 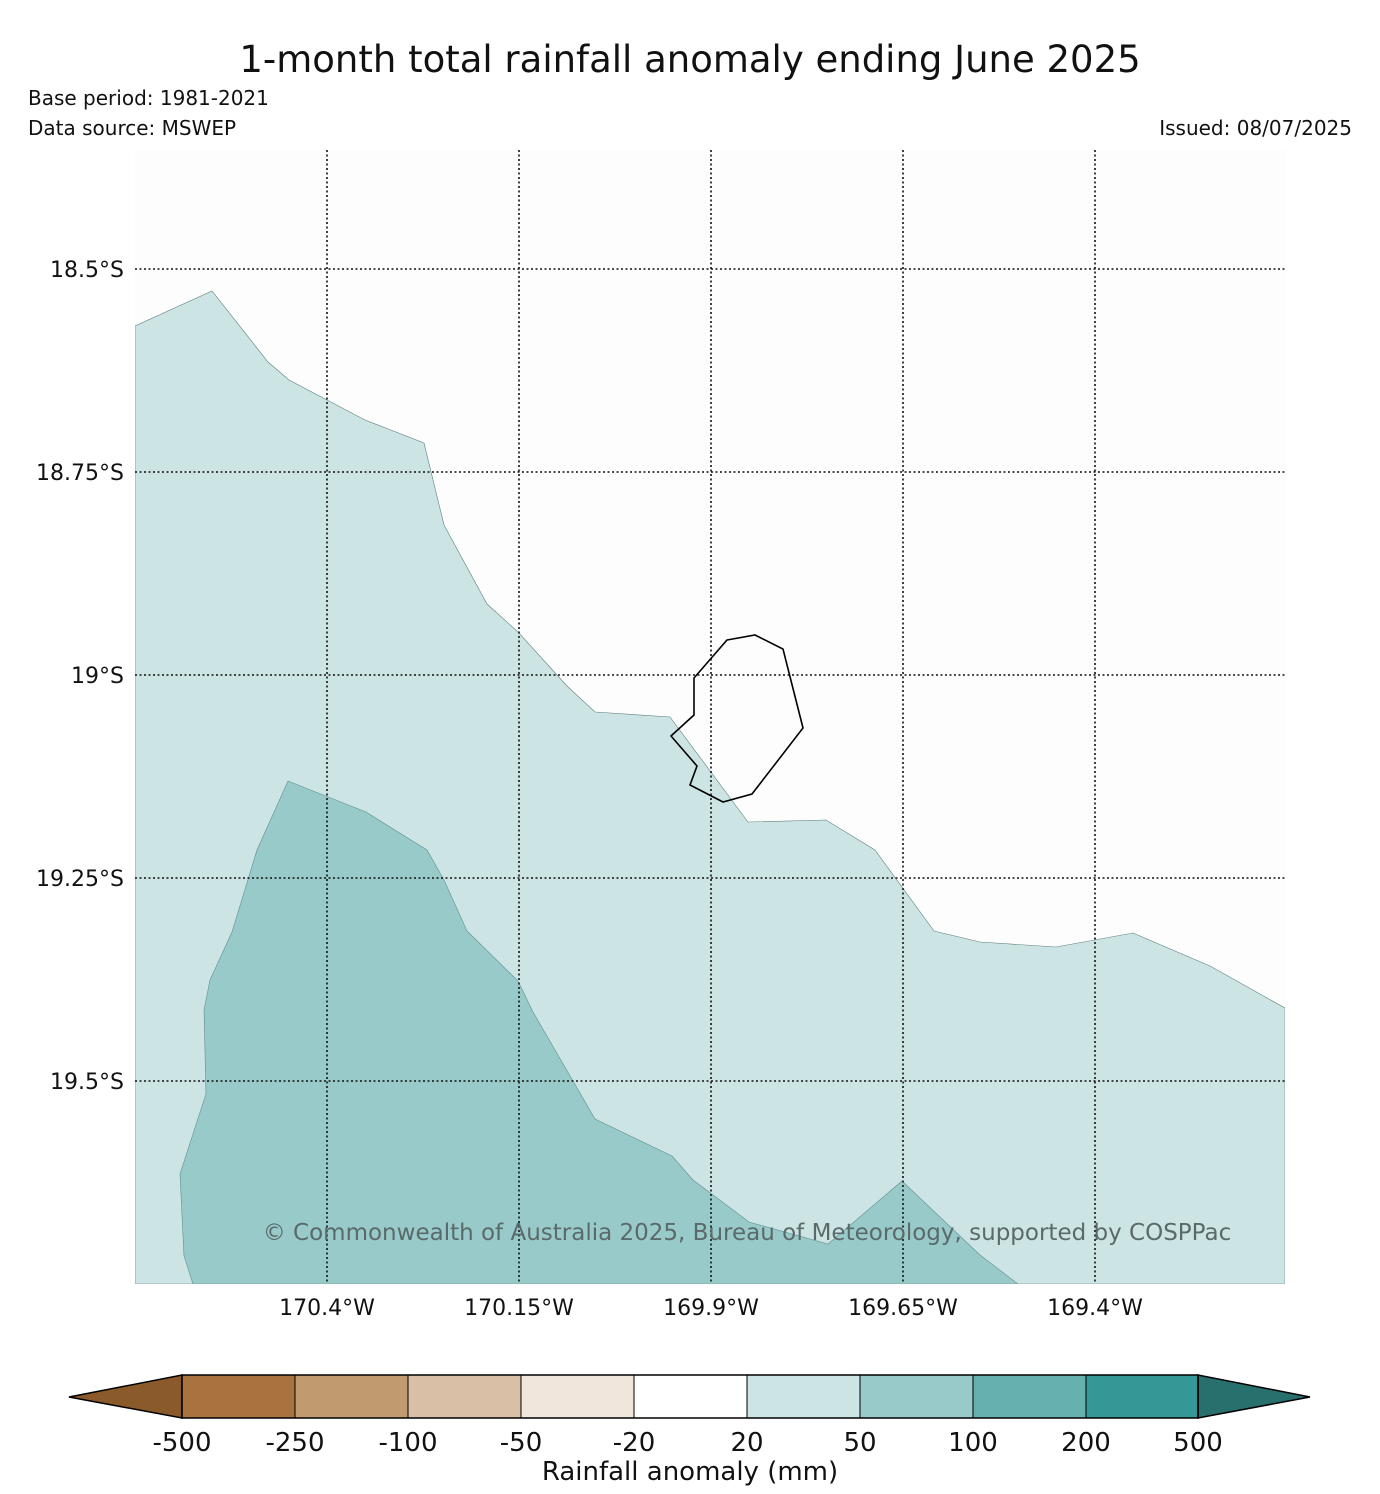 What do you see at coordinates (294, 1443) in the screenshot?
I see `colorbar-tick: -250` at bounding box center [294, 1443].